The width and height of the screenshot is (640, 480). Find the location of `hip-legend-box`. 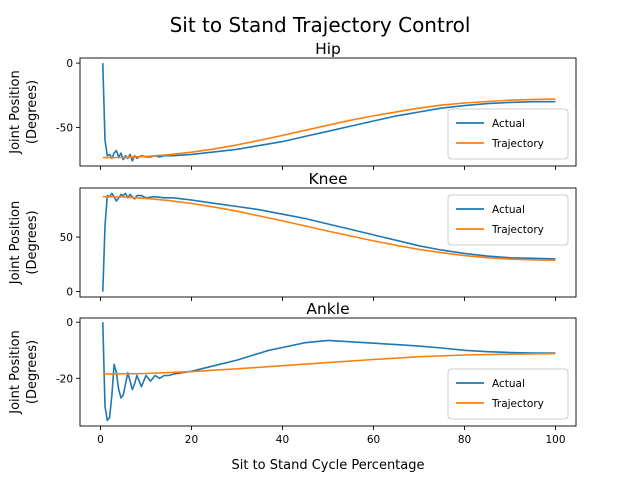

hip-legend-box is located at coordinates (508, 134).